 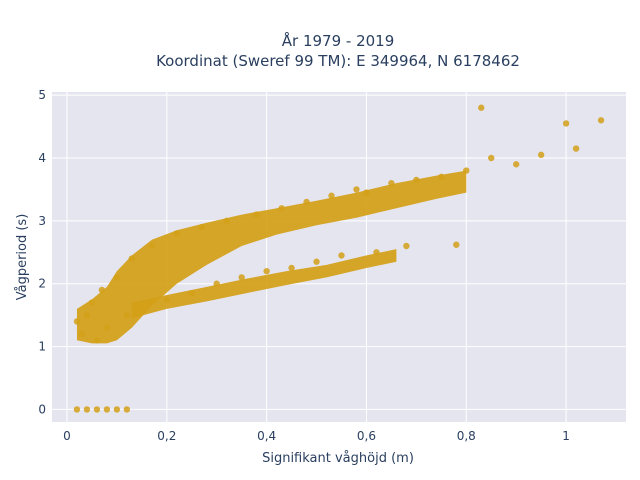 I want to click on x-axis-title: Signifikant våghöjd (m), so click(x=338, y=458).